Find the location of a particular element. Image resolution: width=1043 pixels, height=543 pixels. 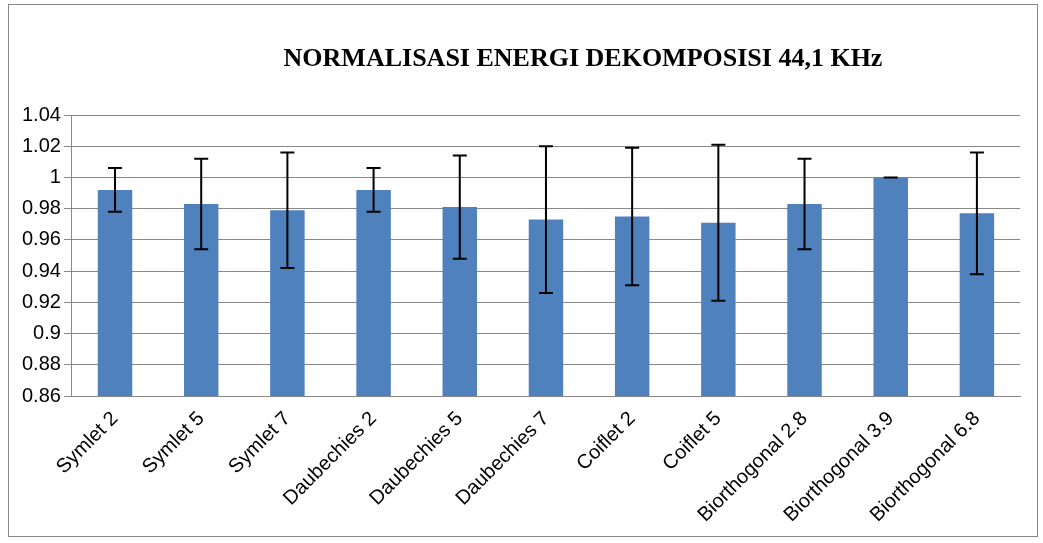

y-tick-label: 0.86 is located at coordinates (41, 394).